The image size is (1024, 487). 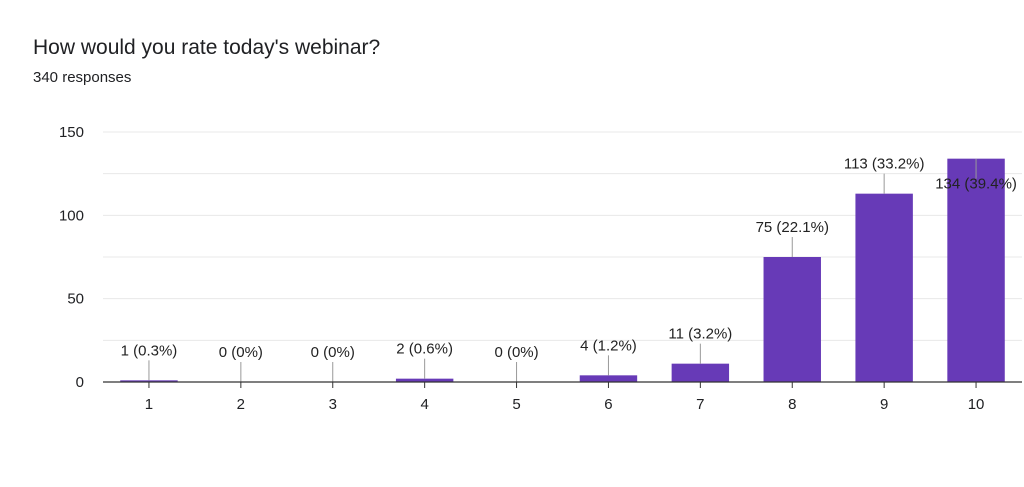 What do you see at coordinates (207, 47) in the screenshot?
I see `chart-title: How would you rate today's webinar?` at bounding box center [207, 47].